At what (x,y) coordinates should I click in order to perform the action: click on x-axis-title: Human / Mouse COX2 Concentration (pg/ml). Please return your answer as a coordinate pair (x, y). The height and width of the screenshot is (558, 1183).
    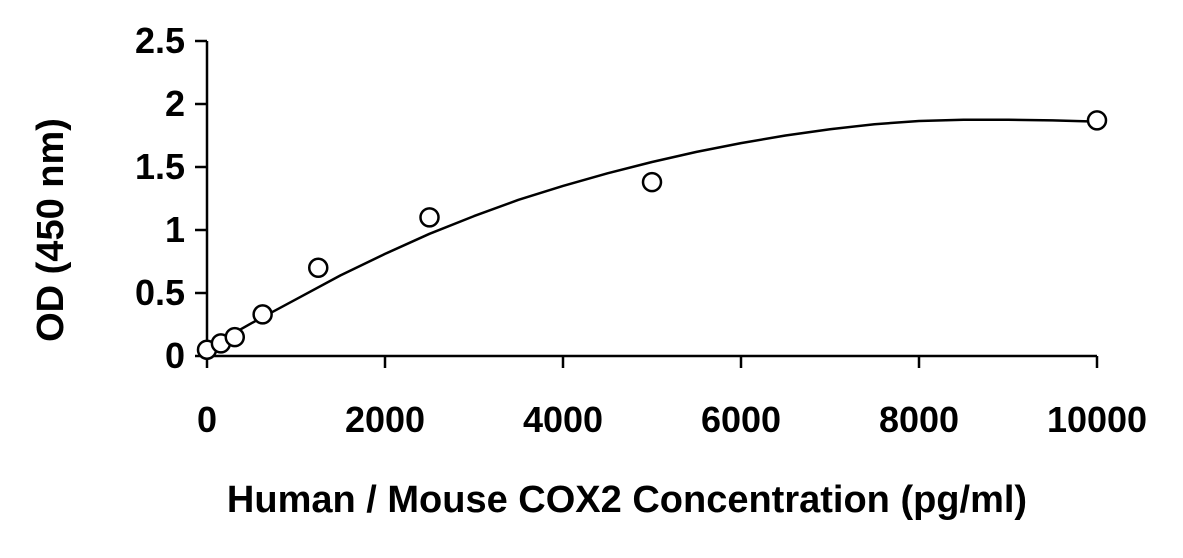
    Looking at the image, I should click on (627, 500).